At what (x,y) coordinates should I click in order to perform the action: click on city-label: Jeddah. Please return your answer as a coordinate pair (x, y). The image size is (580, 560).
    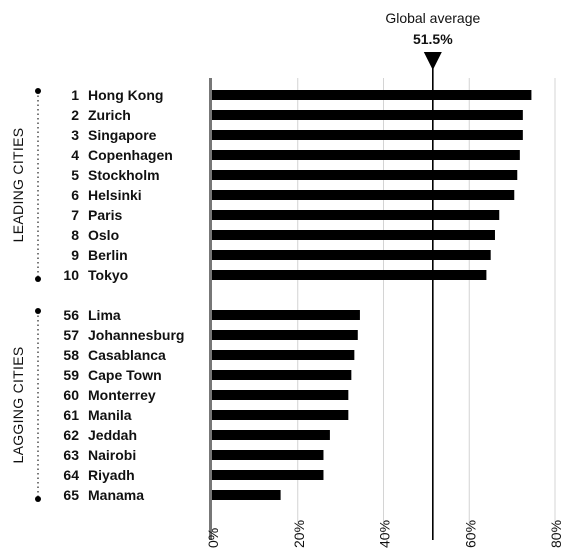
    Looking at the image, I should click on (112, 435).